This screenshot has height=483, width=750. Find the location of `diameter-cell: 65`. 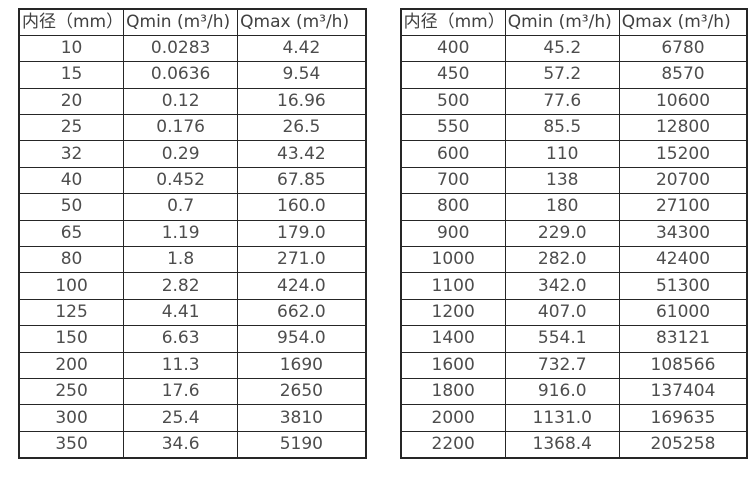

diameter-cell: 65 is located at coordinates (71, 233).